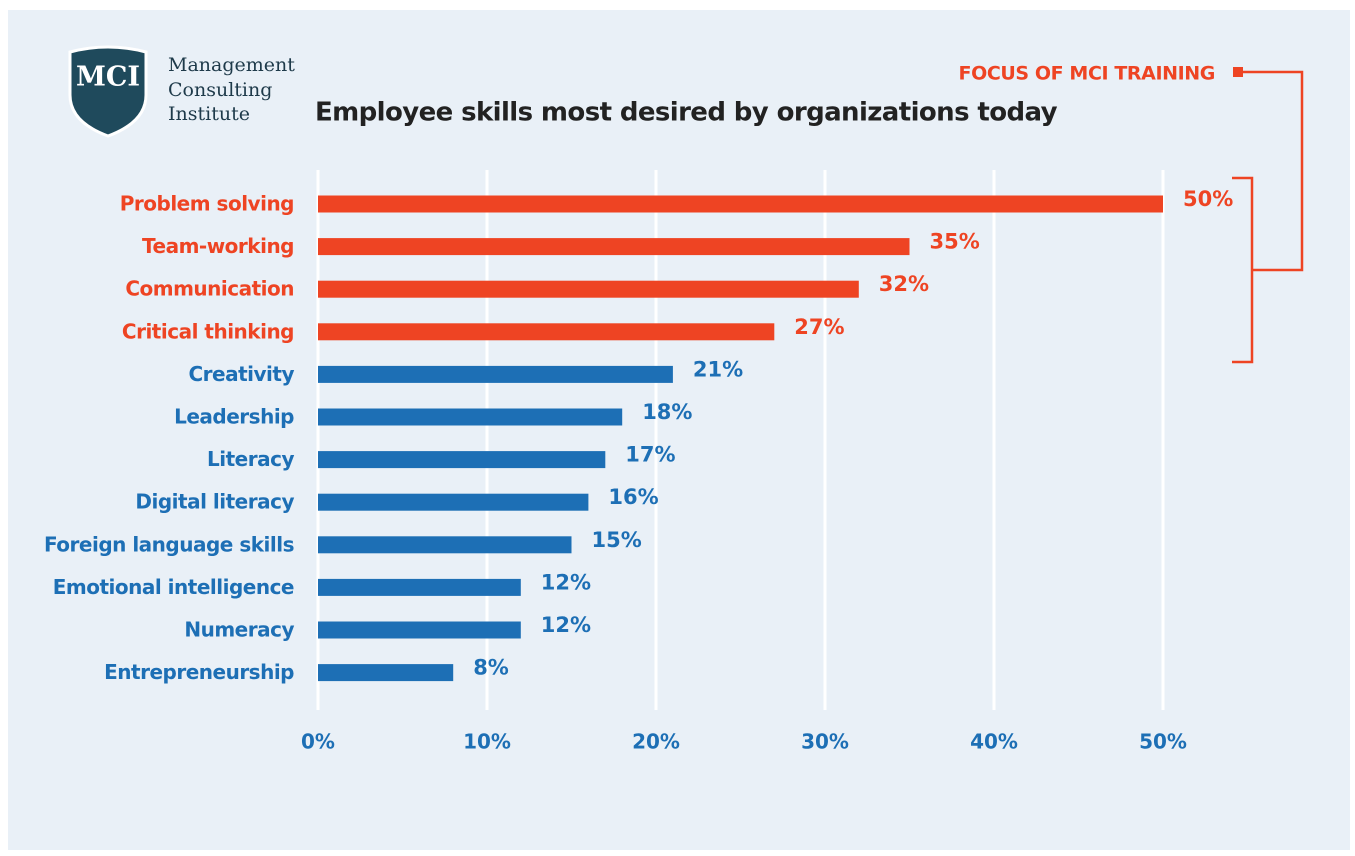 This screenshot has width=1355, height=856. I want to click on value-label: 32%, so click(904, 284).